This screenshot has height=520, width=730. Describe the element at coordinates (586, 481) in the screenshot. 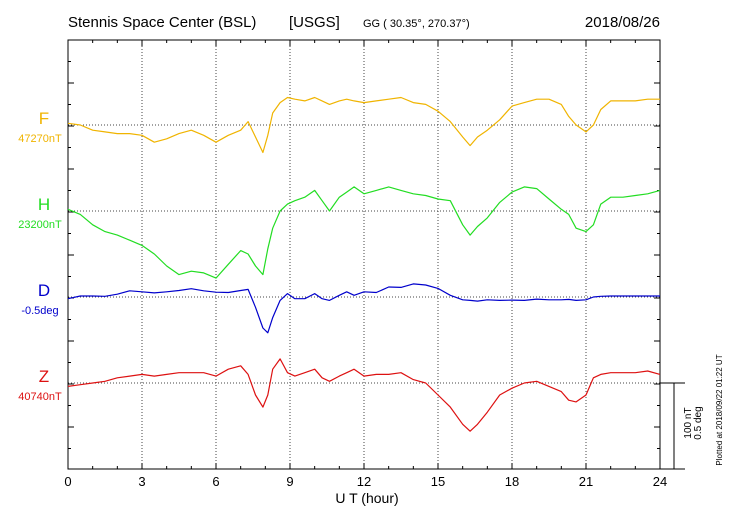

I see `x-tick-label: 21` at that location.